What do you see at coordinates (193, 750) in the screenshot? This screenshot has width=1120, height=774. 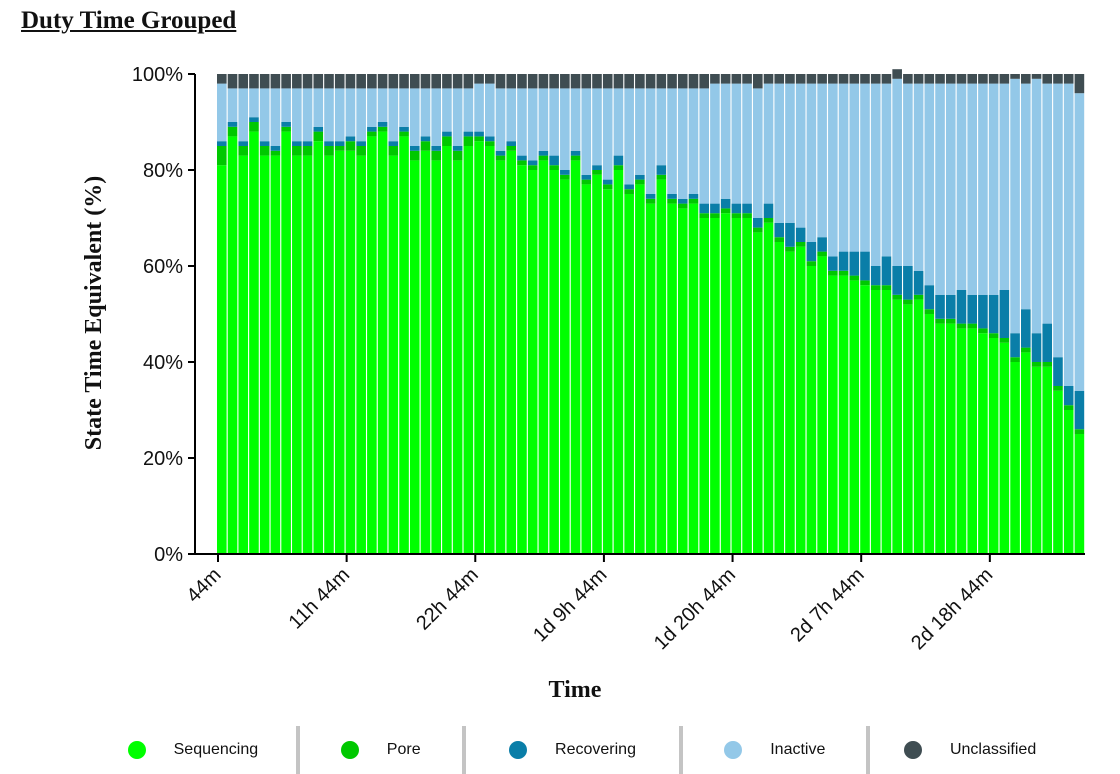 I see `legend-item-sequencing: Sequencing` at bounding box center [193, 750].